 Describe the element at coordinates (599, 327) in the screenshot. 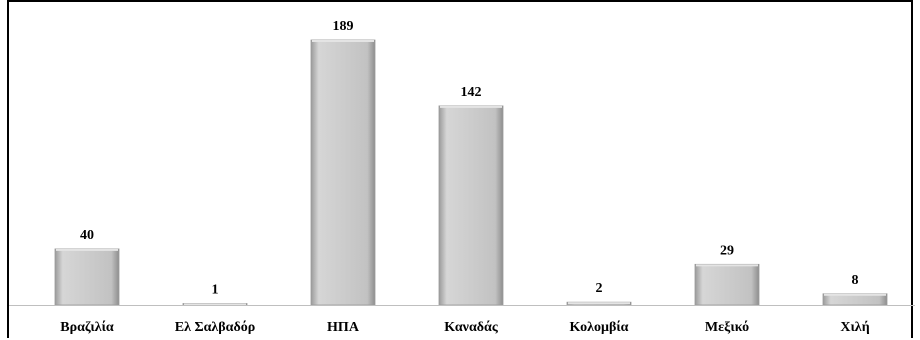

I see `category-label-4: Κολομβία` at that location.